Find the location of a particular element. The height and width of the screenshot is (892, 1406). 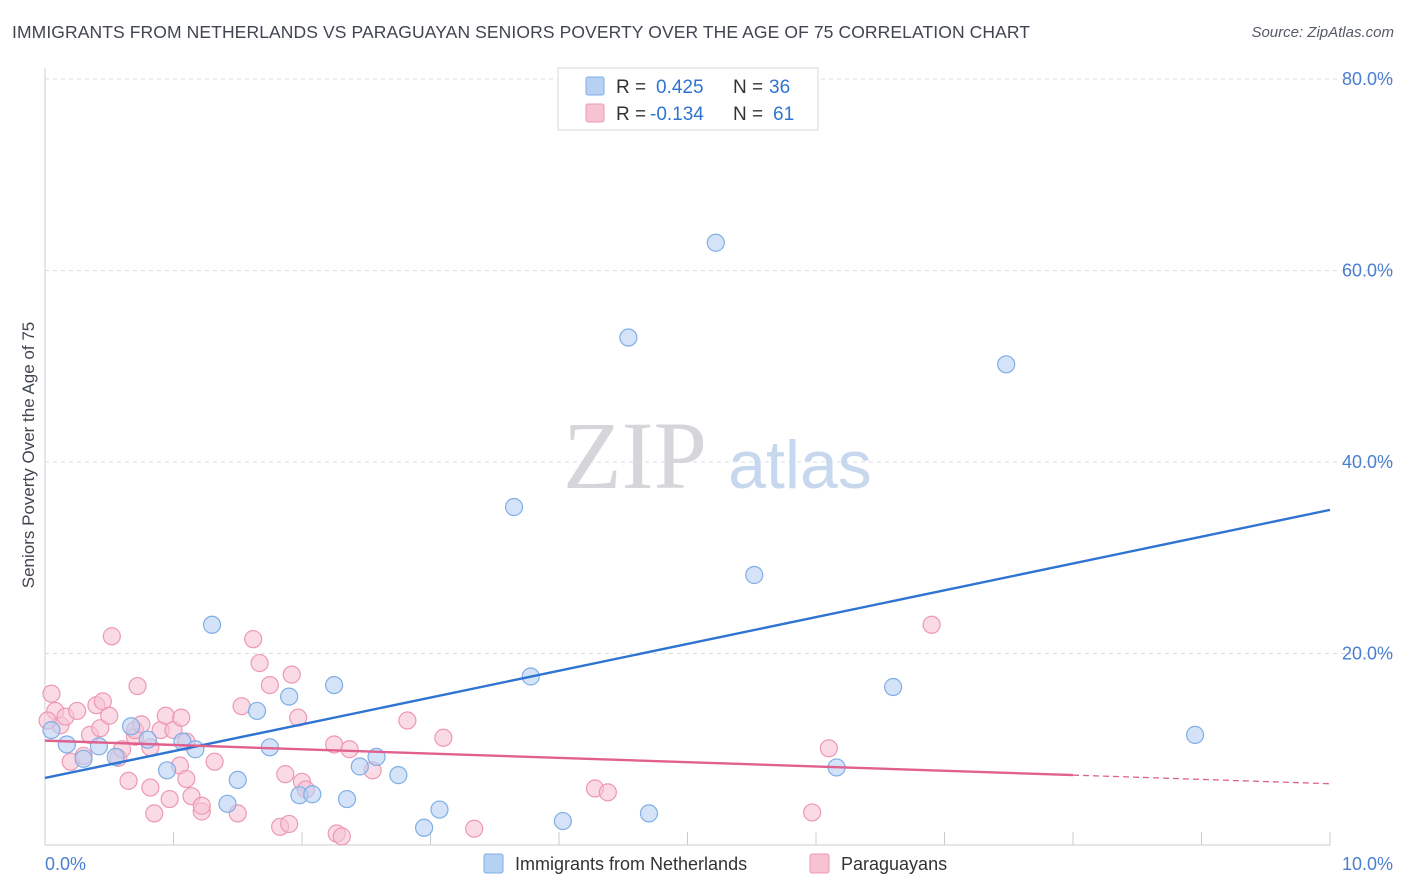

legend-swatch-pink is located at coordinates (595, 113).